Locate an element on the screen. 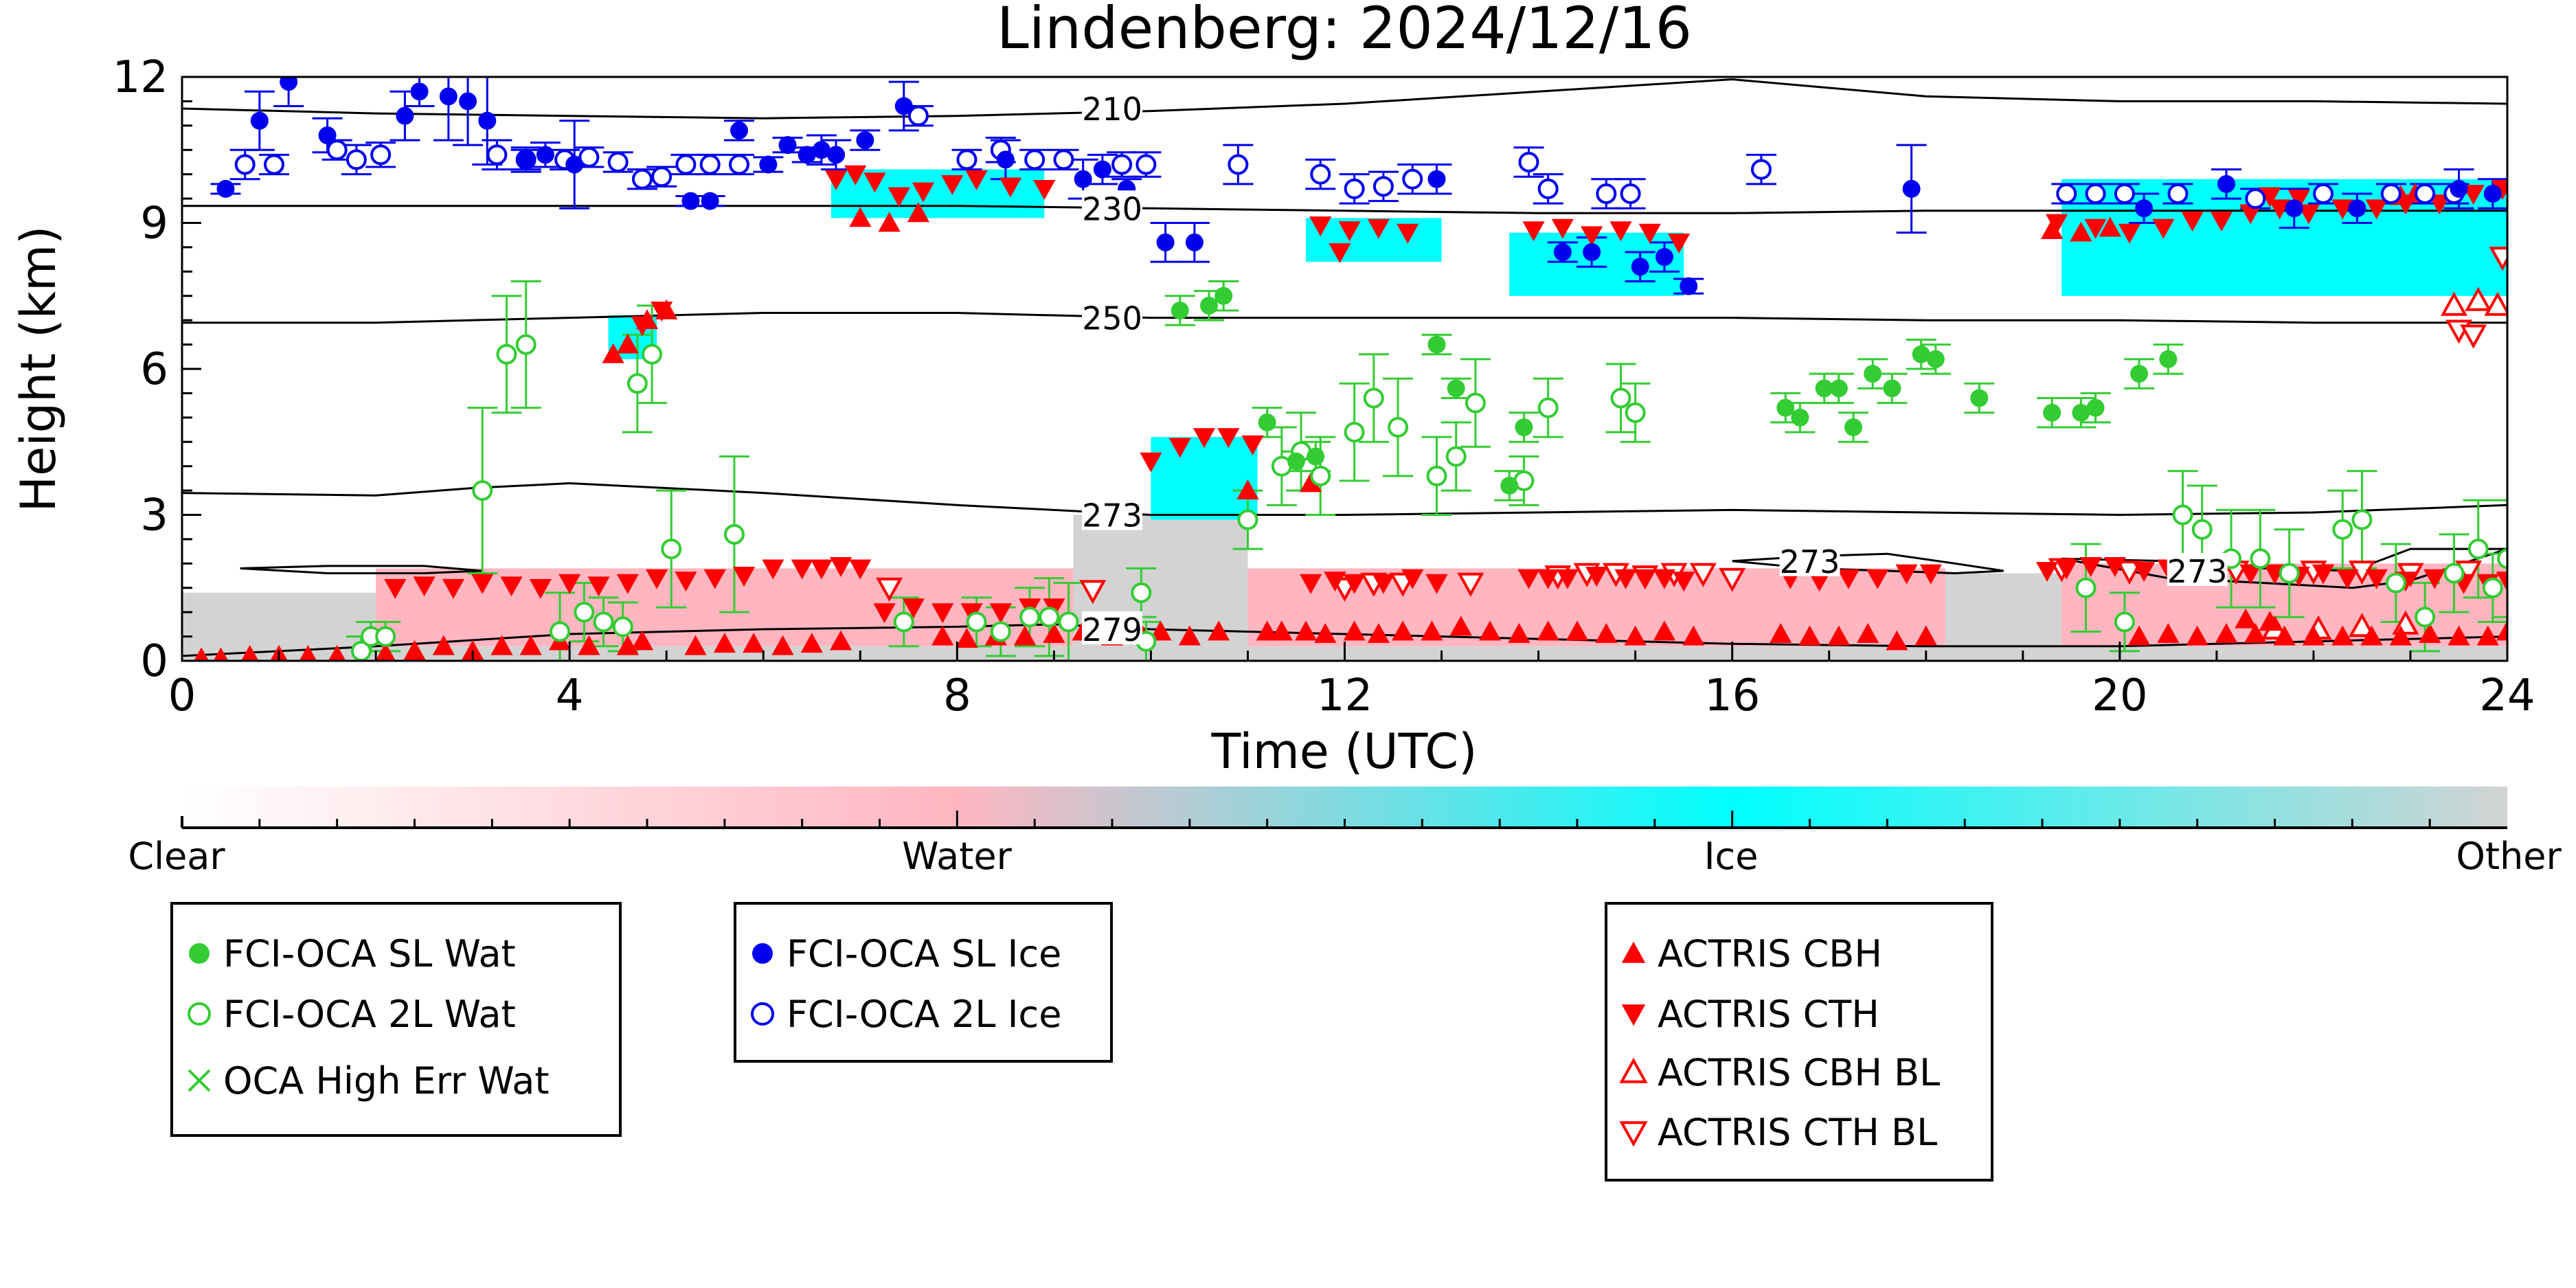  legend-label-2l-wat: FCI-OCA 2L Wat is located at coordinates (369, 1014).